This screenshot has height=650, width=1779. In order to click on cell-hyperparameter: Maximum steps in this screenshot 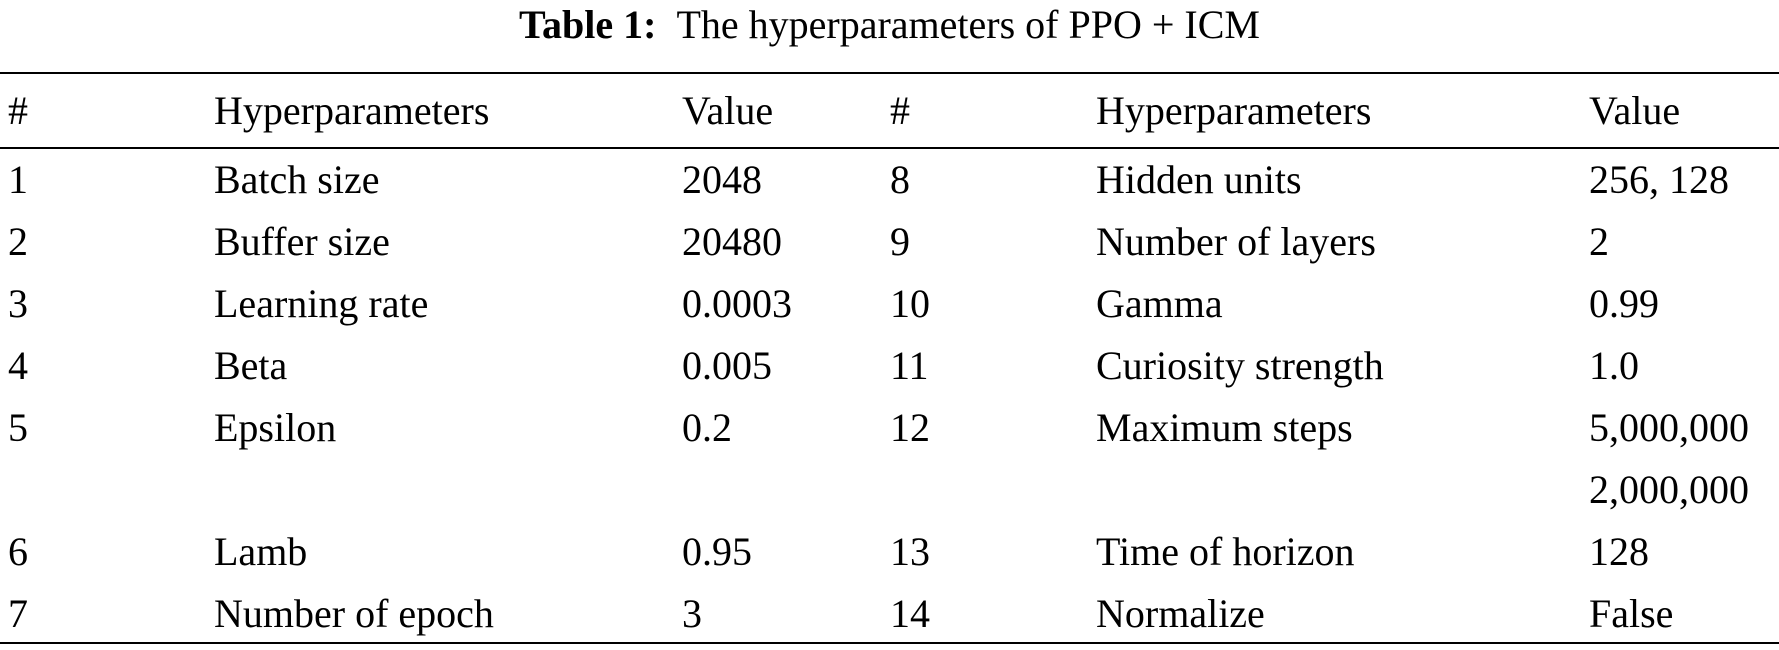, I will do `click(1224, 427)`.